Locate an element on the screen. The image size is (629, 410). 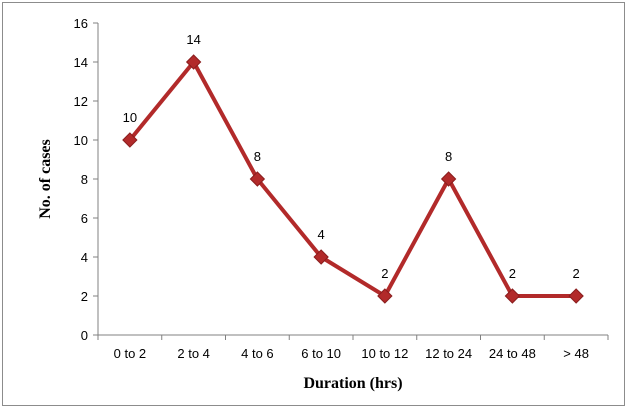
x-tick-label: 12 to 24 is located at coordinates (448, 353).